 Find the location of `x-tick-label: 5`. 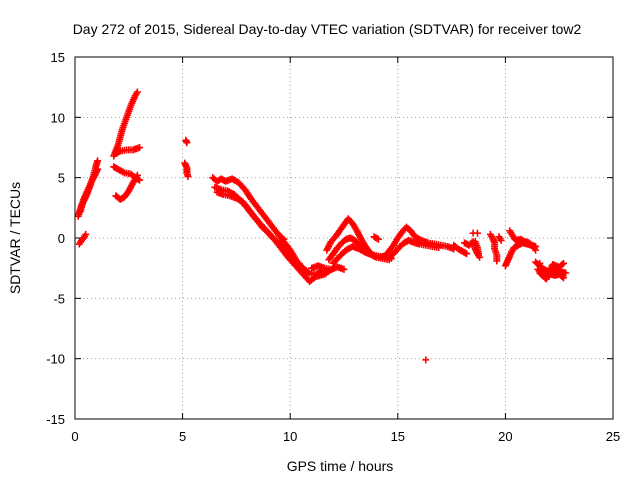

x-tick-label: 5 is located at coordinates (182, 436).